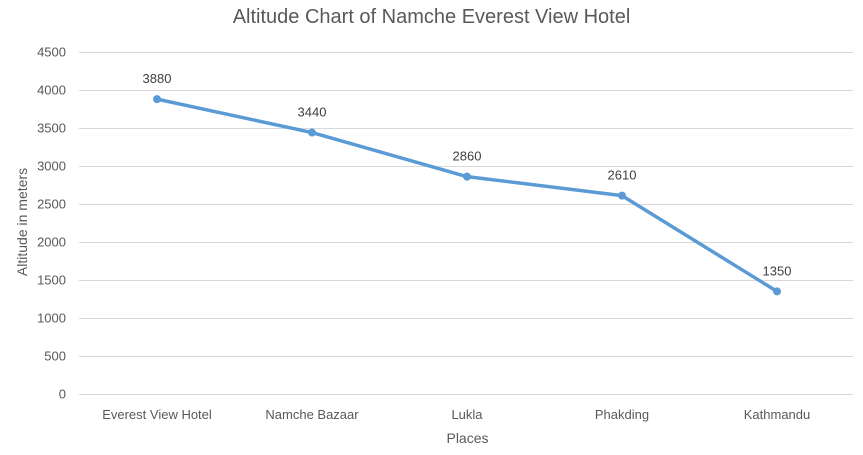 The width and height of the screenshot is (863, 455). Describe the element at coordinates (51, 90) in the screenshot. I see `y-tick-label: 4000` at that location.